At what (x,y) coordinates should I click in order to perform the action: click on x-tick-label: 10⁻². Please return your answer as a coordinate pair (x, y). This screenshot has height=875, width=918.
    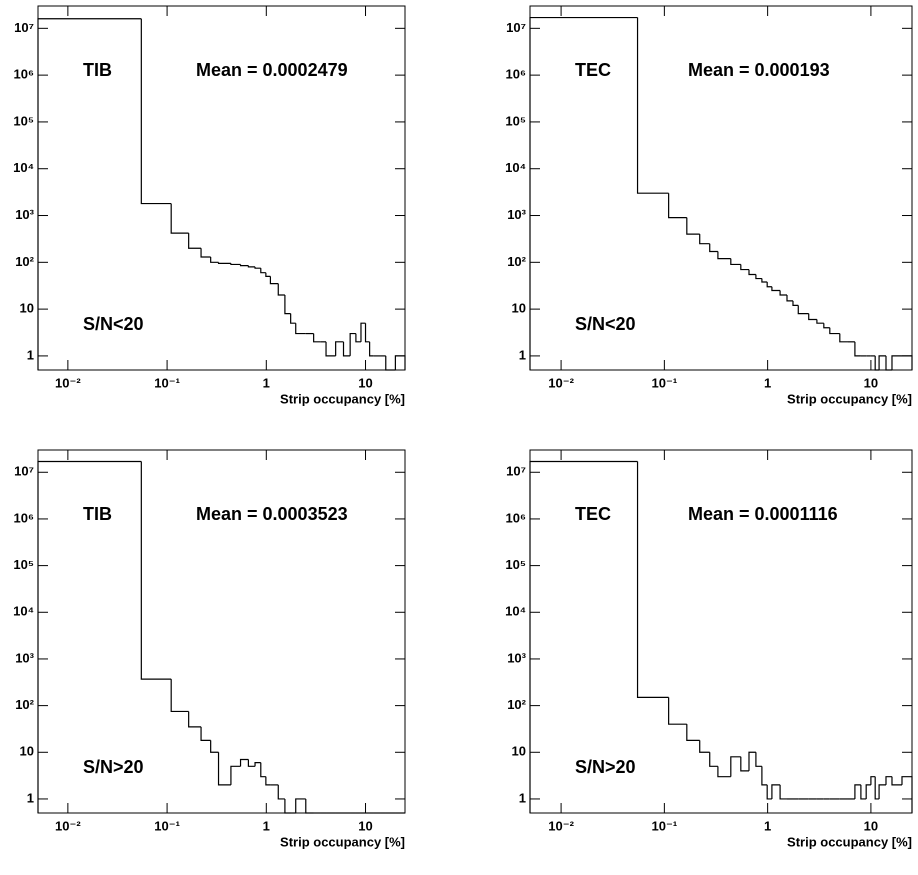
    Looking at the image, I should click on (561, 825).